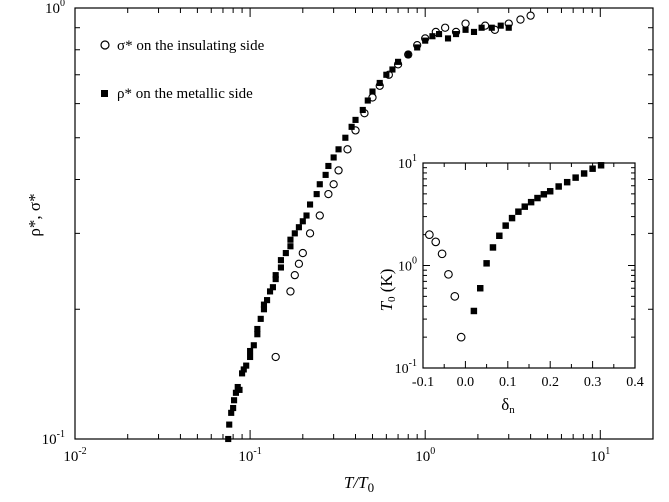 The height and width of the screenshot is (502, 669). What do you see at coordinates (386, 283) in the screenshot?
I see `inset-y-axis-title-unit: (K)` at bounding box center [386, 283].